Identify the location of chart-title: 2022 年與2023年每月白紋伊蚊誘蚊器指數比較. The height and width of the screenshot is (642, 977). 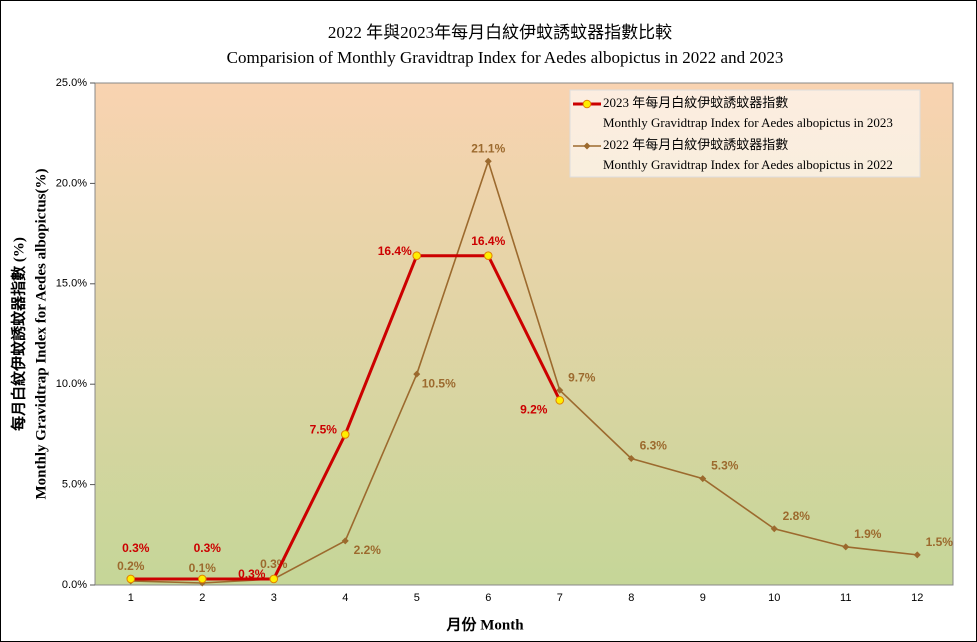
(500, 32).